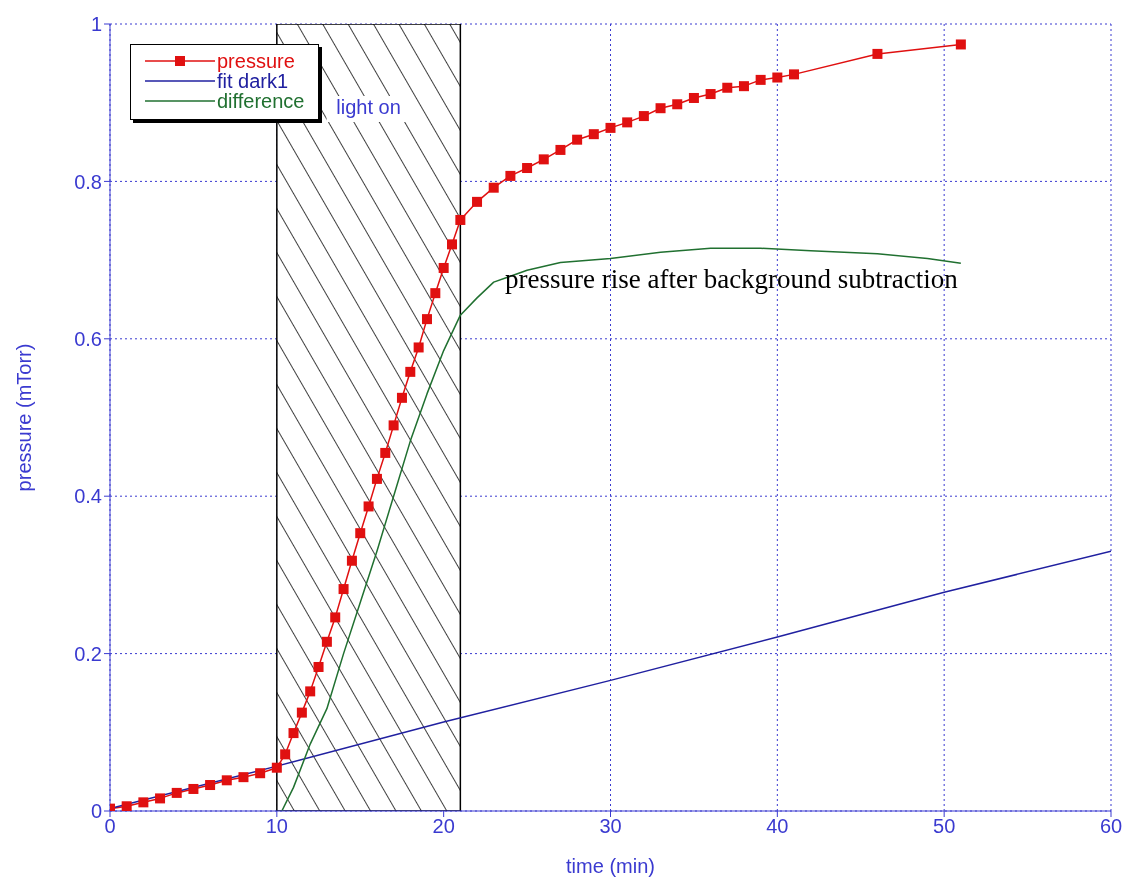 Image resolution: width=1131 pixels, height=893 pixels. Describe the element at coordinates (256, 61) in the screenshot. I see `legend-label: pressure` at that location.